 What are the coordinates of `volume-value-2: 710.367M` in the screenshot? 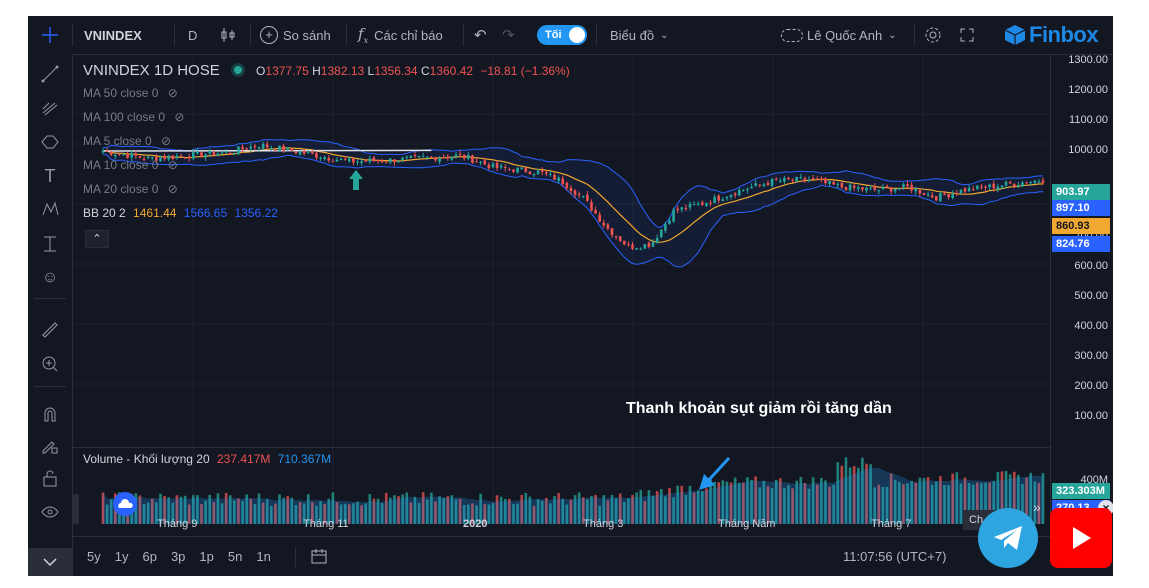 It's located at (304, 459).